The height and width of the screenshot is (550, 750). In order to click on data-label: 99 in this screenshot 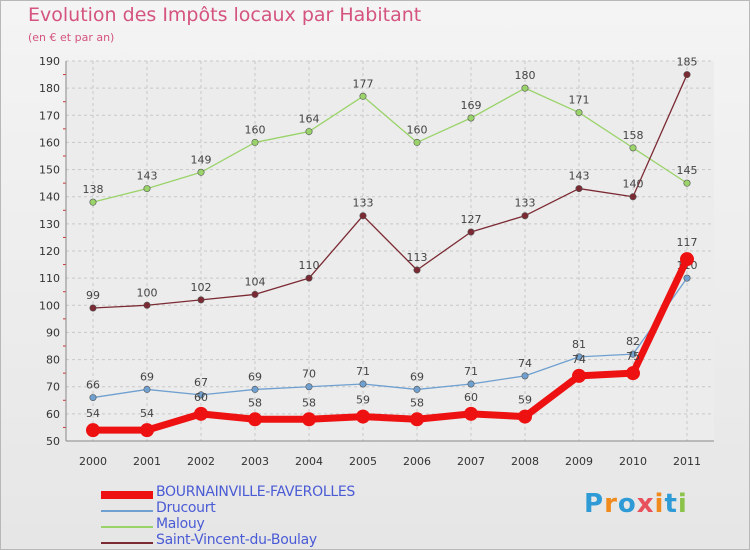, I will do `click(93, 295)`.